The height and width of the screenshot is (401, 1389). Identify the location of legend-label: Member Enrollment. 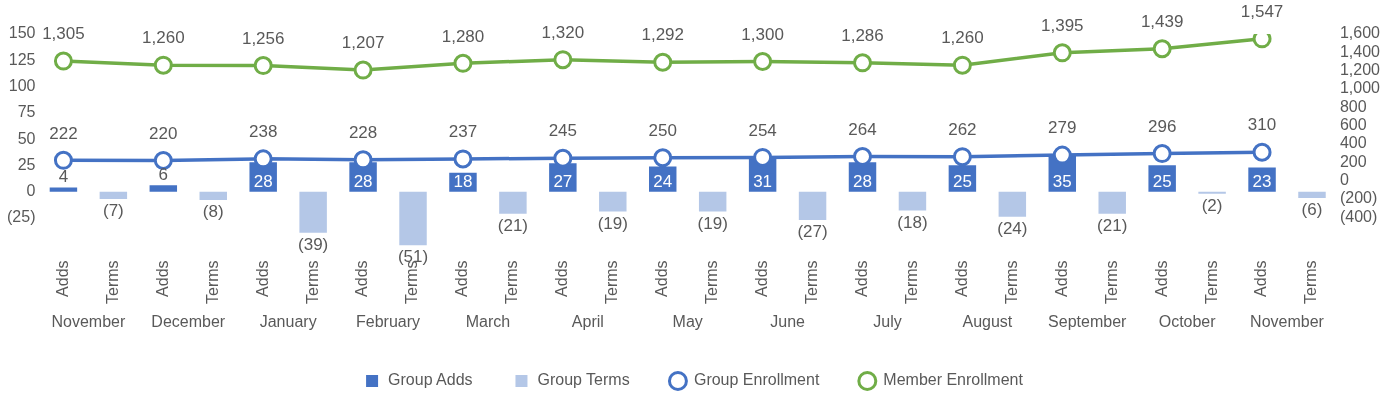
(953, 380).